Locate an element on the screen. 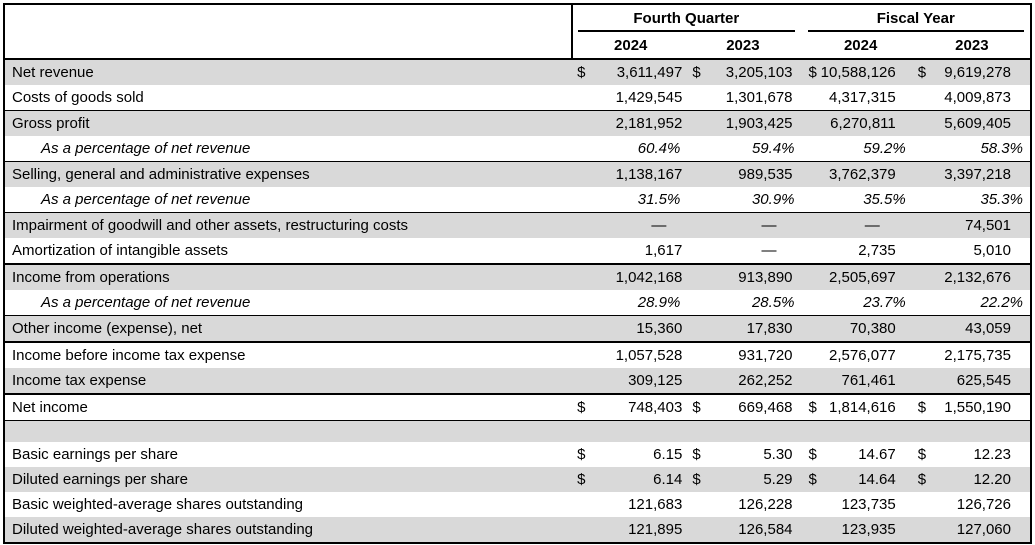  value-cell: 126,584 is located at coordinates (743, 530).